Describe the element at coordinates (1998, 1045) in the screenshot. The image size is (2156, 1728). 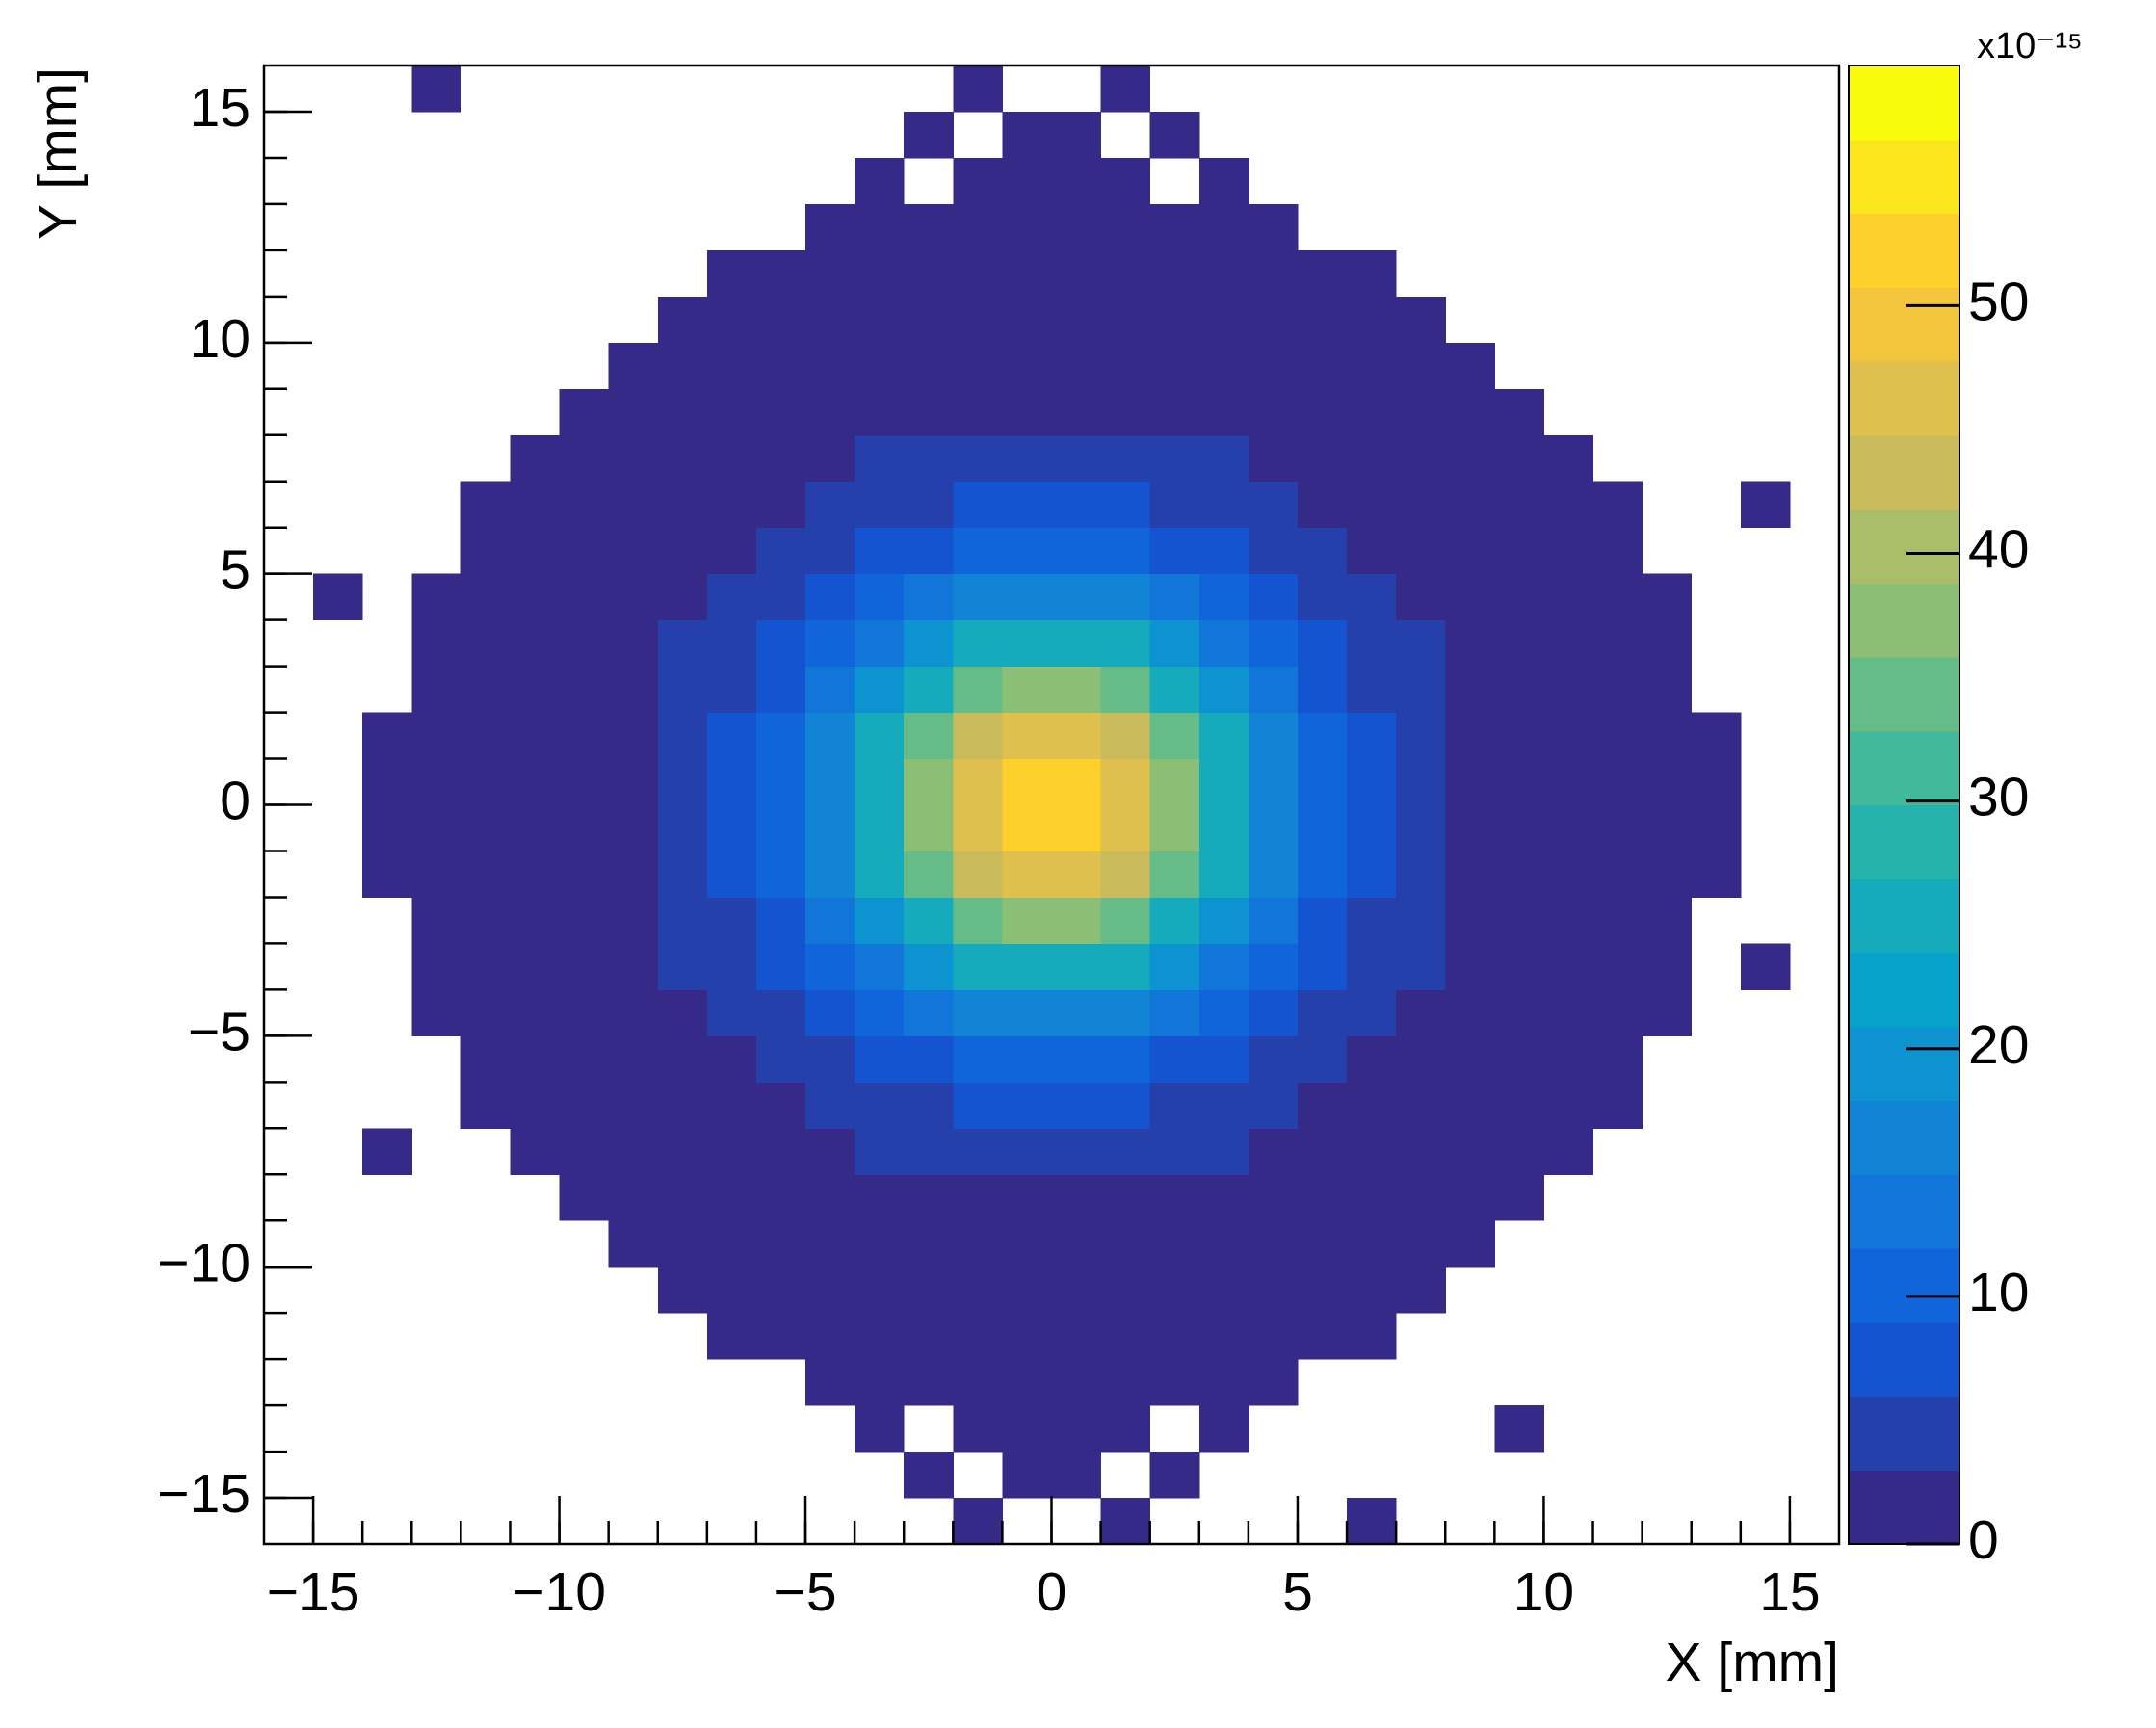
I see `z-tick-label: 20` at that location.